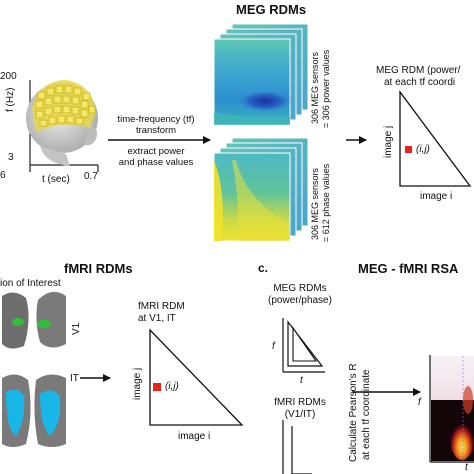  I want to click on fmri-rdm-cell-label: (i,j), so click(172, 386).